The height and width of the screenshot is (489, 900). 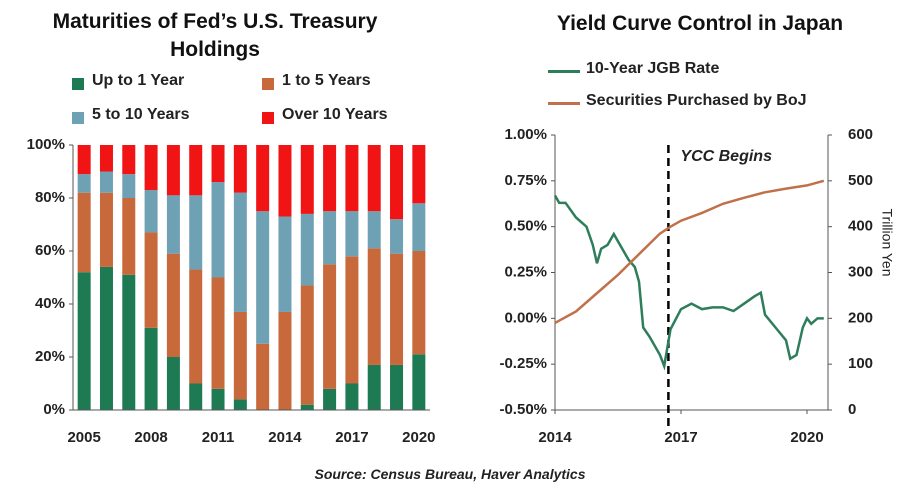 What do you see at coordinates (46, 144) in the screenshot?
I see `y-tick-label: 100%` at bounding box center [46, 144].